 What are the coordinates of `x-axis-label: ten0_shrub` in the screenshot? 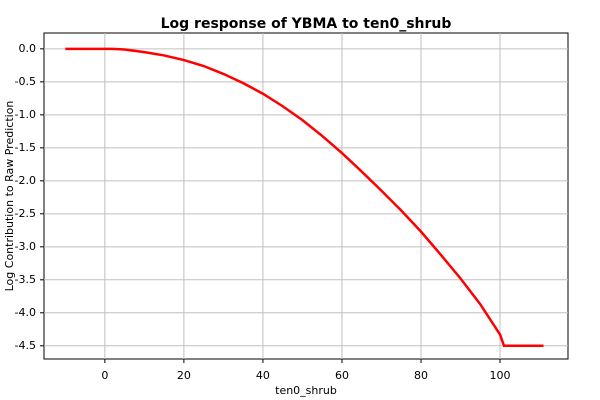 It's located at (306, 390).